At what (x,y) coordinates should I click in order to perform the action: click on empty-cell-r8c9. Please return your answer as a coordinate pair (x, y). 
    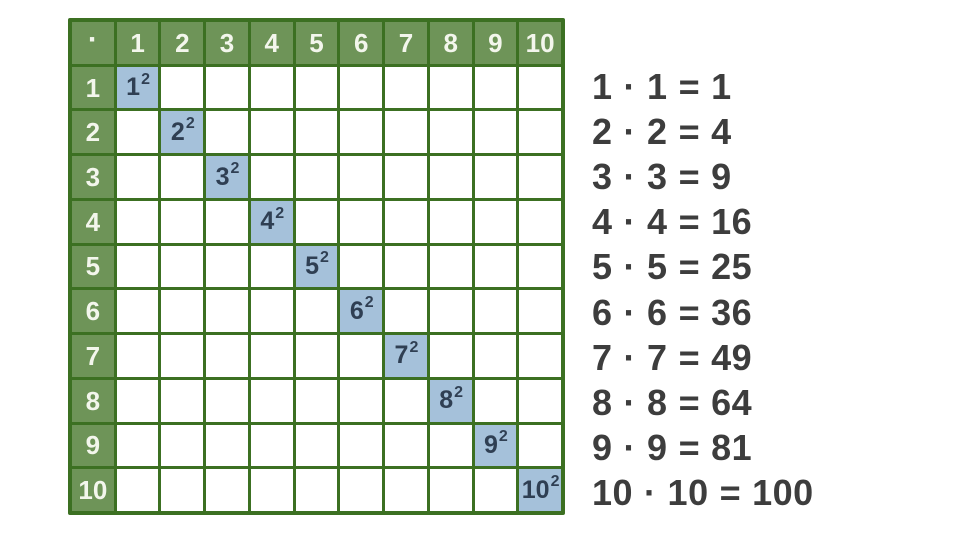
    Looking at the image, I should click on (495, 400).